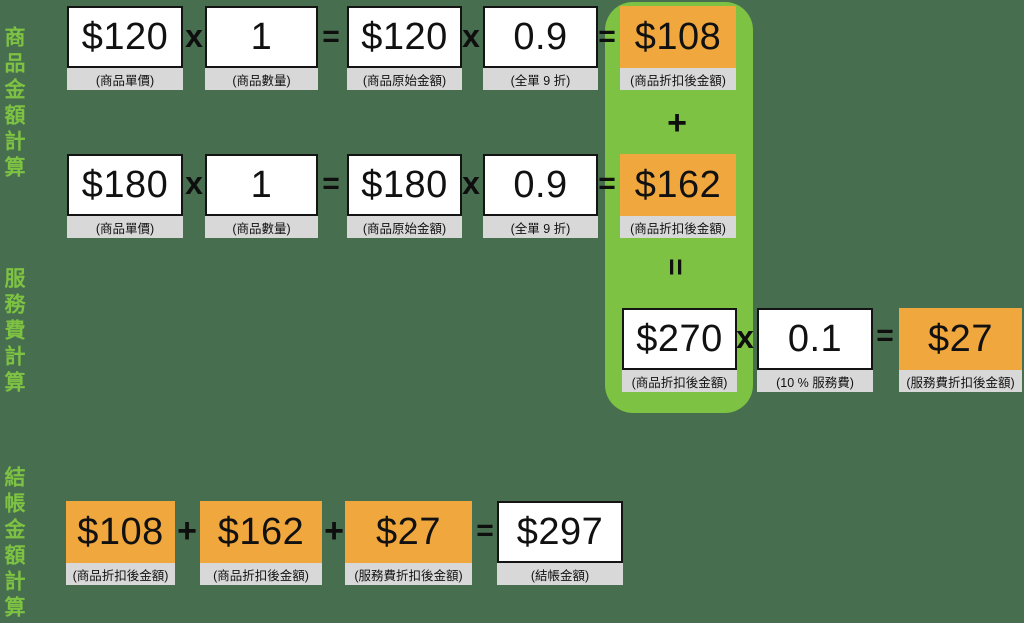 The image size is (1024, 623). I want to click on checkout-item2-box: $162 (商品折扣後金額), so click(261, 543).